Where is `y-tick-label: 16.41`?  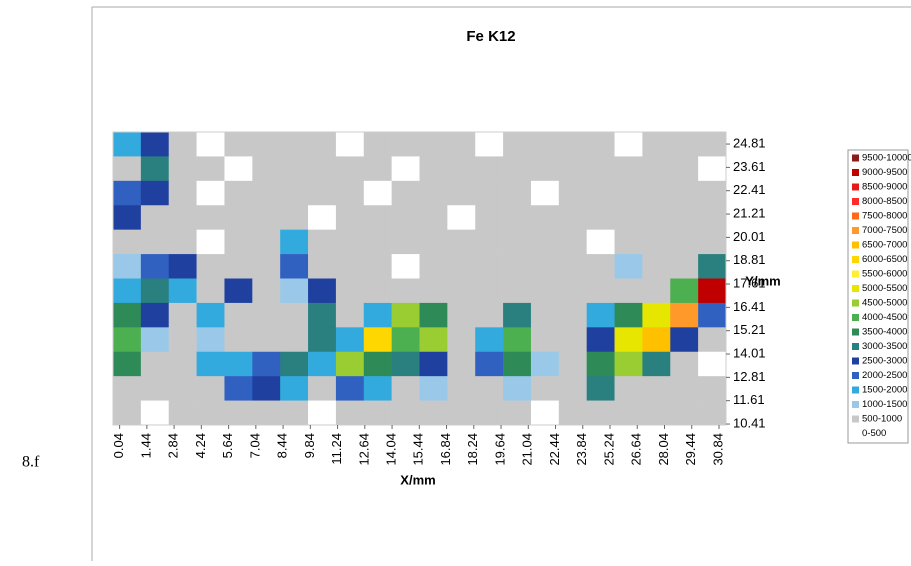 y-tick-label: 16.41 is located at coordinates (749, 306).